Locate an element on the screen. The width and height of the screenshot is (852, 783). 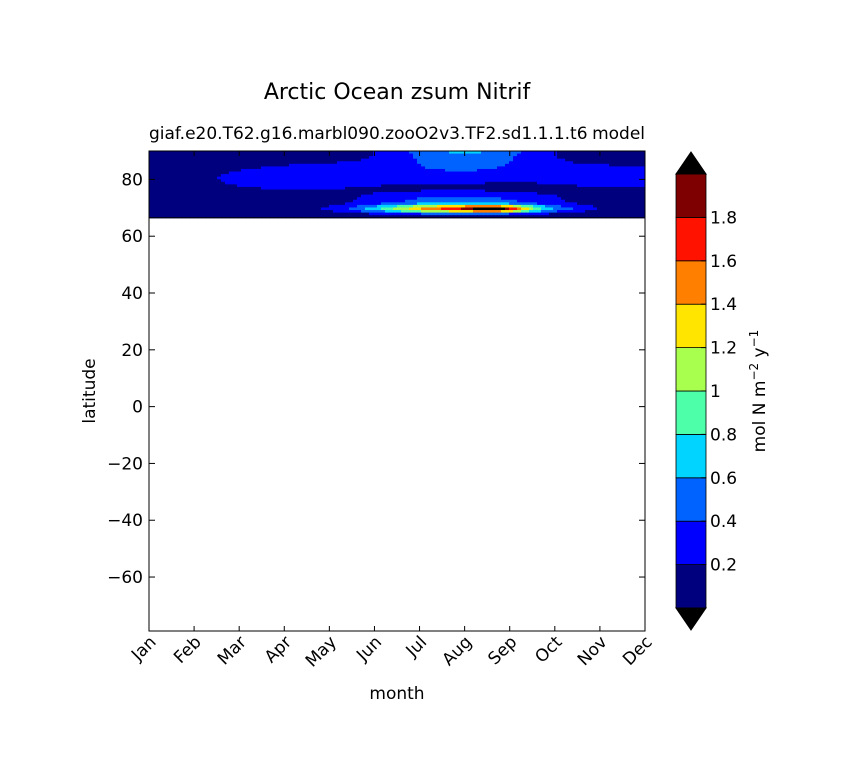
colorbar-over-arrow is located at coordinates (691, 163).